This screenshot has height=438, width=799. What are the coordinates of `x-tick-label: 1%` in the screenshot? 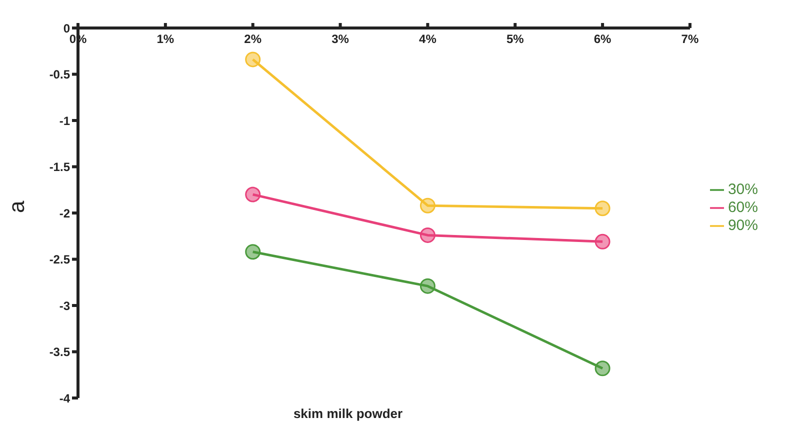 It's located at (165, 39).